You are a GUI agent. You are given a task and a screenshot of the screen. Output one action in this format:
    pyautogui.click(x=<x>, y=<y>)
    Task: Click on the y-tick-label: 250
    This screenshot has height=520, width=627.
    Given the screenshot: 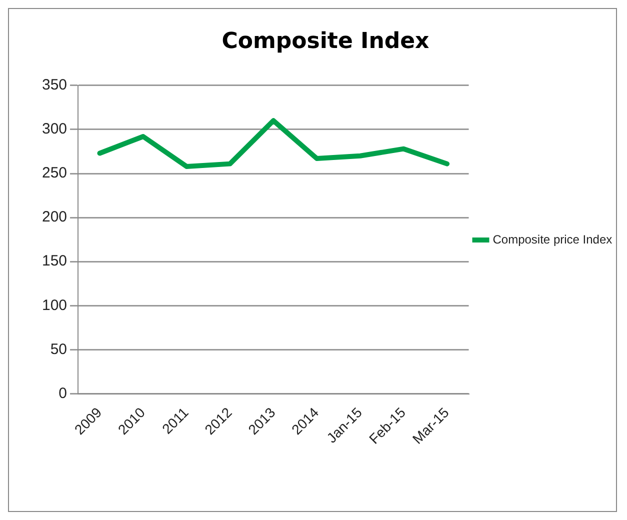 What is the action you would take?
    pyautogui.click(x=55, y=173)
    